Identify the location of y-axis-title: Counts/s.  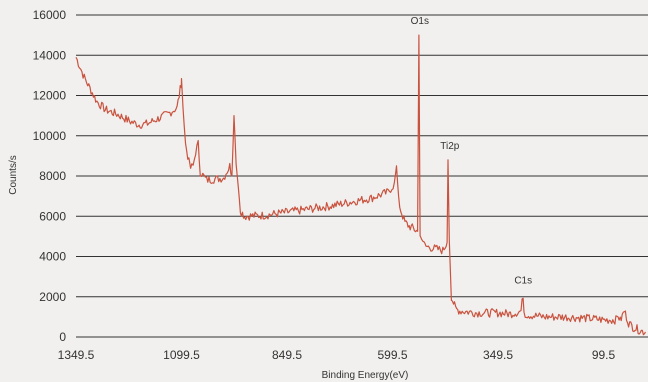
(13, 174).